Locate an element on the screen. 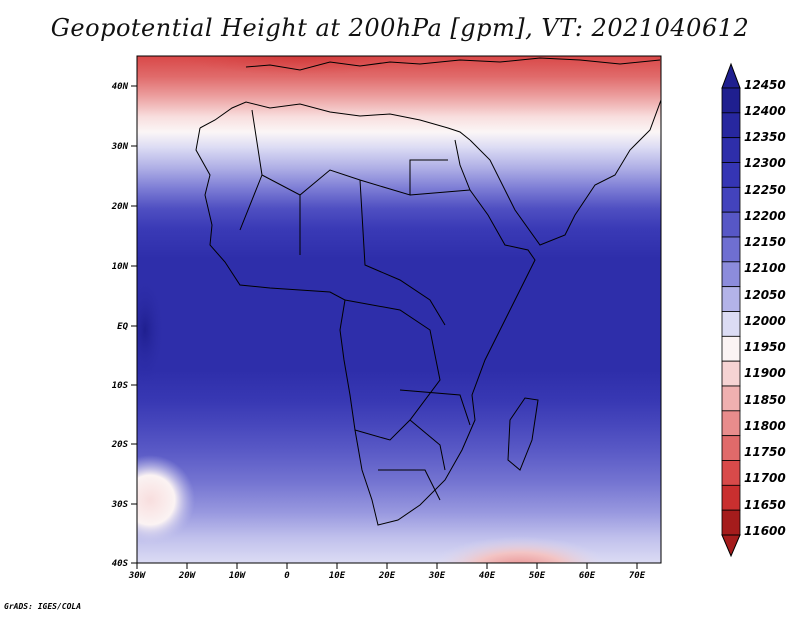 The width and height of the screenshot is (800, 618). colorbar-label: 12100 is located at coordinates (765, 268).